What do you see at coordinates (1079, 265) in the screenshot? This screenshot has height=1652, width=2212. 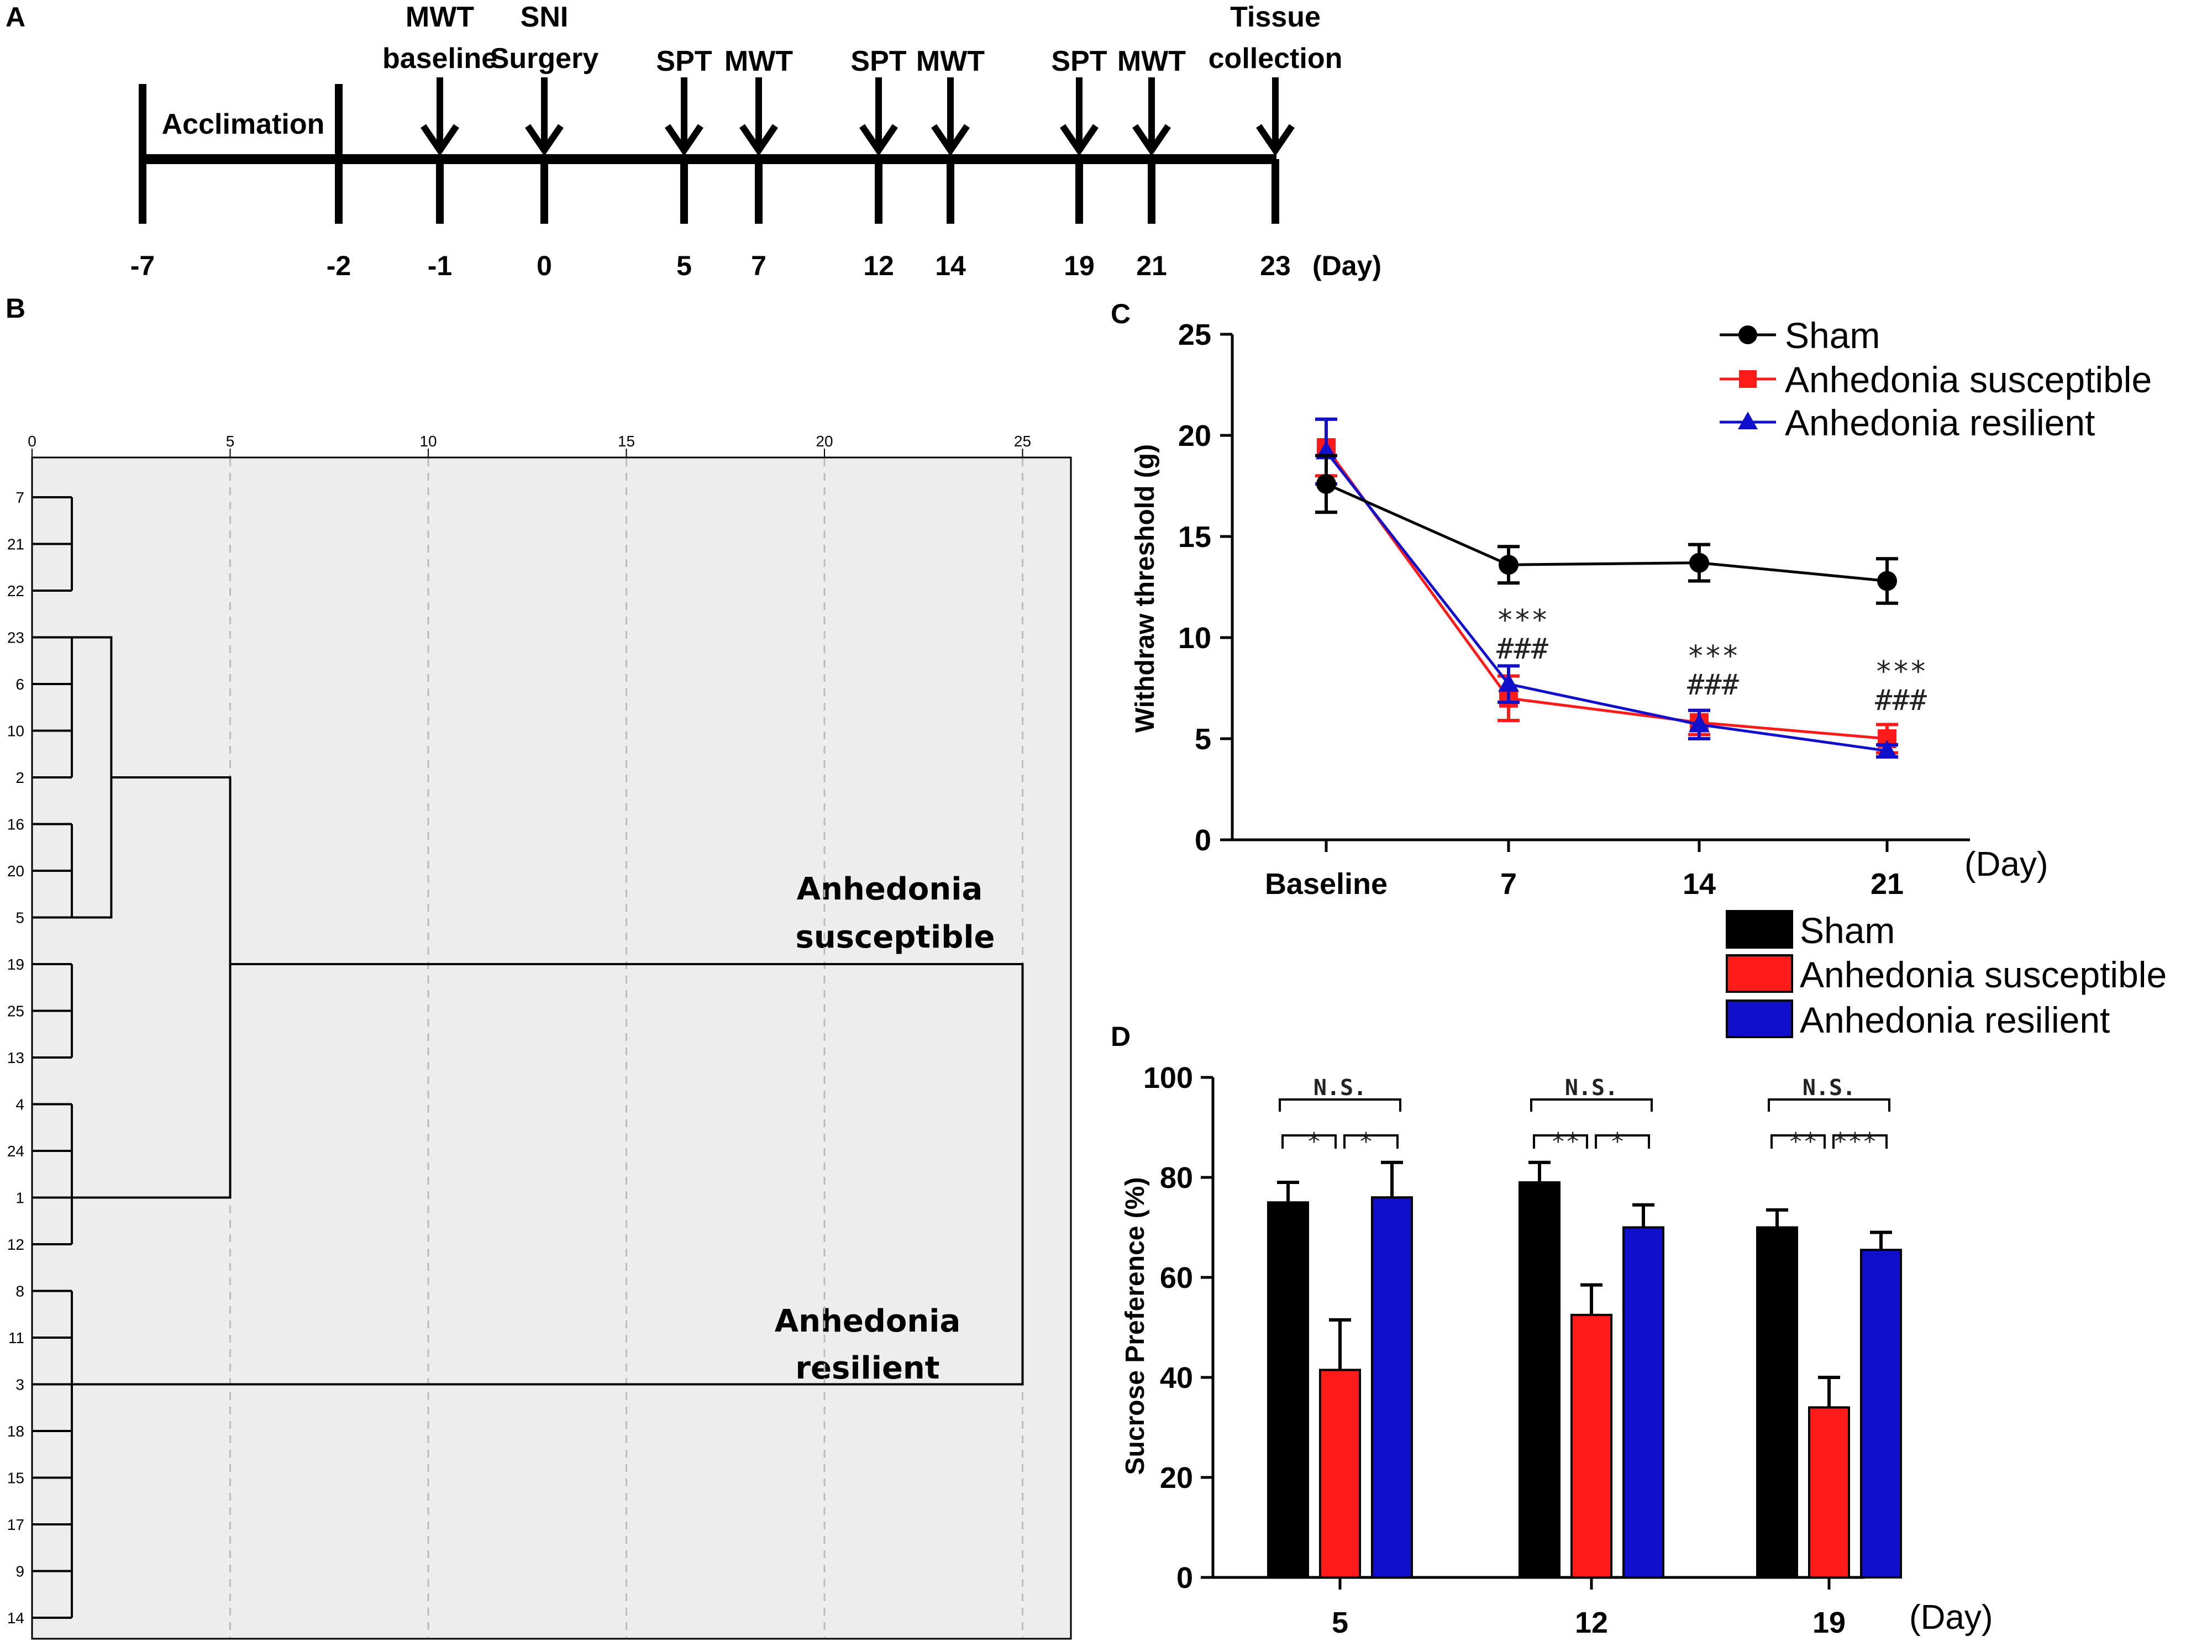 I see `timeline-day-label: 19` at bounding box center [1079, 265].